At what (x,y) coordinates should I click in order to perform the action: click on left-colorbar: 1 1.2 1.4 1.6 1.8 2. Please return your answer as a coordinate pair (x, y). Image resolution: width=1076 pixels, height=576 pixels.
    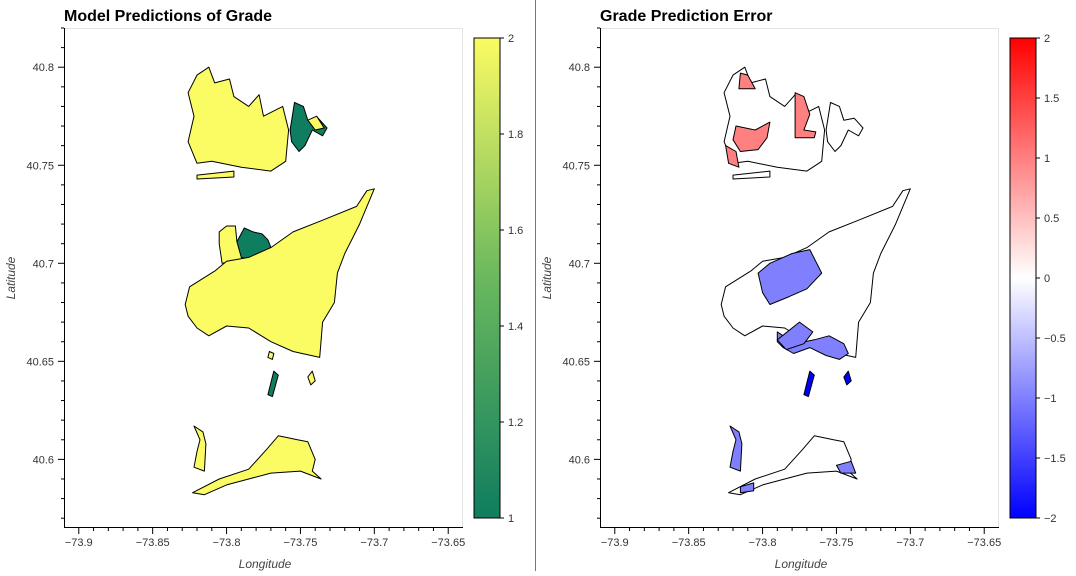
    Looking at the image, I should click on (498, 279).